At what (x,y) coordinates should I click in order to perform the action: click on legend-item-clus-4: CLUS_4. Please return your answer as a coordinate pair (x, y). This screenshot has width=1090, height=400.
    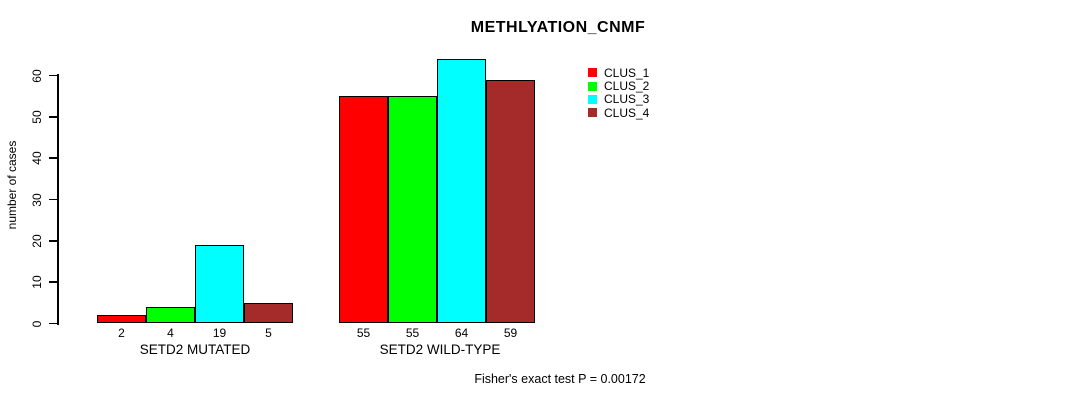
    Looking at the image, I should click on (618, 112).